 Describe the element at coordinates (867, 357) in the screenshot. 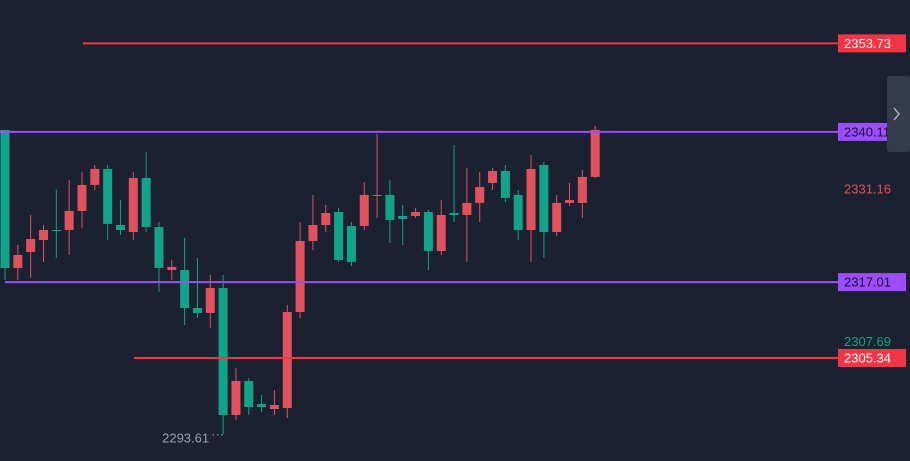

I see `level-label: 2305.34` at that location.